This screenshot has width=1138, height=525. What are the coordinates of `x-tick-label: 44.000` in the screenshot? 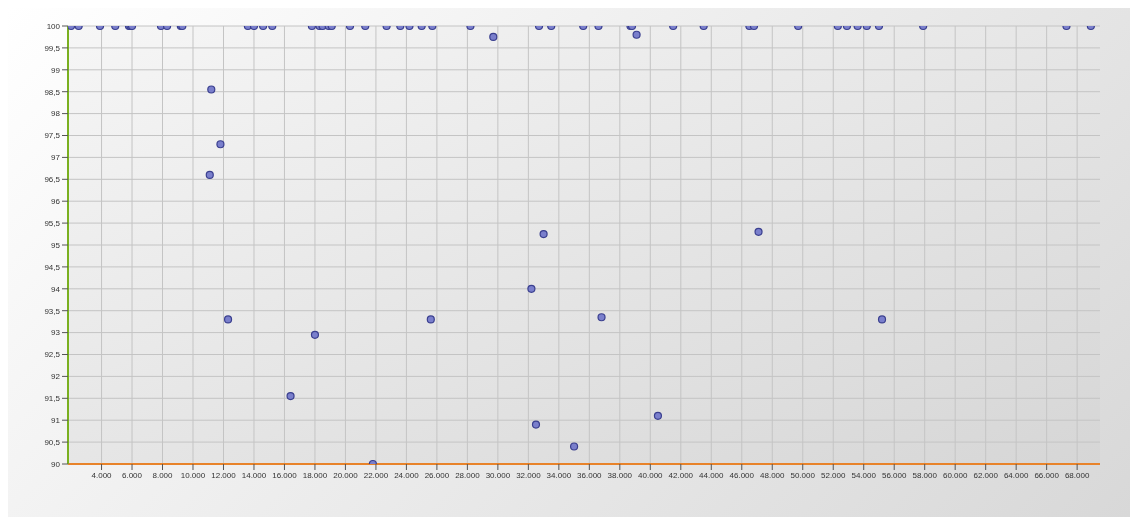 It's located at (712, 475).